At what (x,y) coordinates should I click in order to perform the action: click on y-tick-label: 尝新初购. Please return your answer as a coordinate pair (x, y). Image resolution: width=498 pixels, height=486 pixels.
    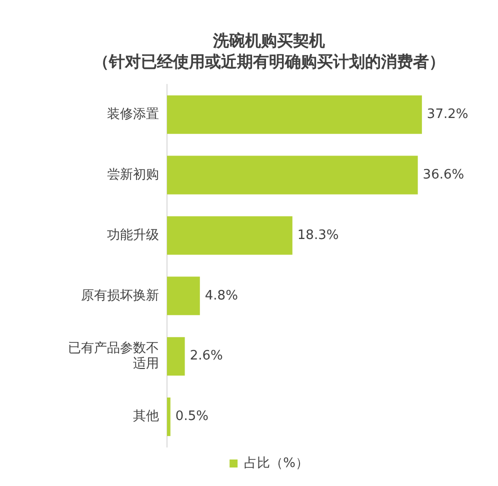
    Looking at the image, I should click on (133, 174).